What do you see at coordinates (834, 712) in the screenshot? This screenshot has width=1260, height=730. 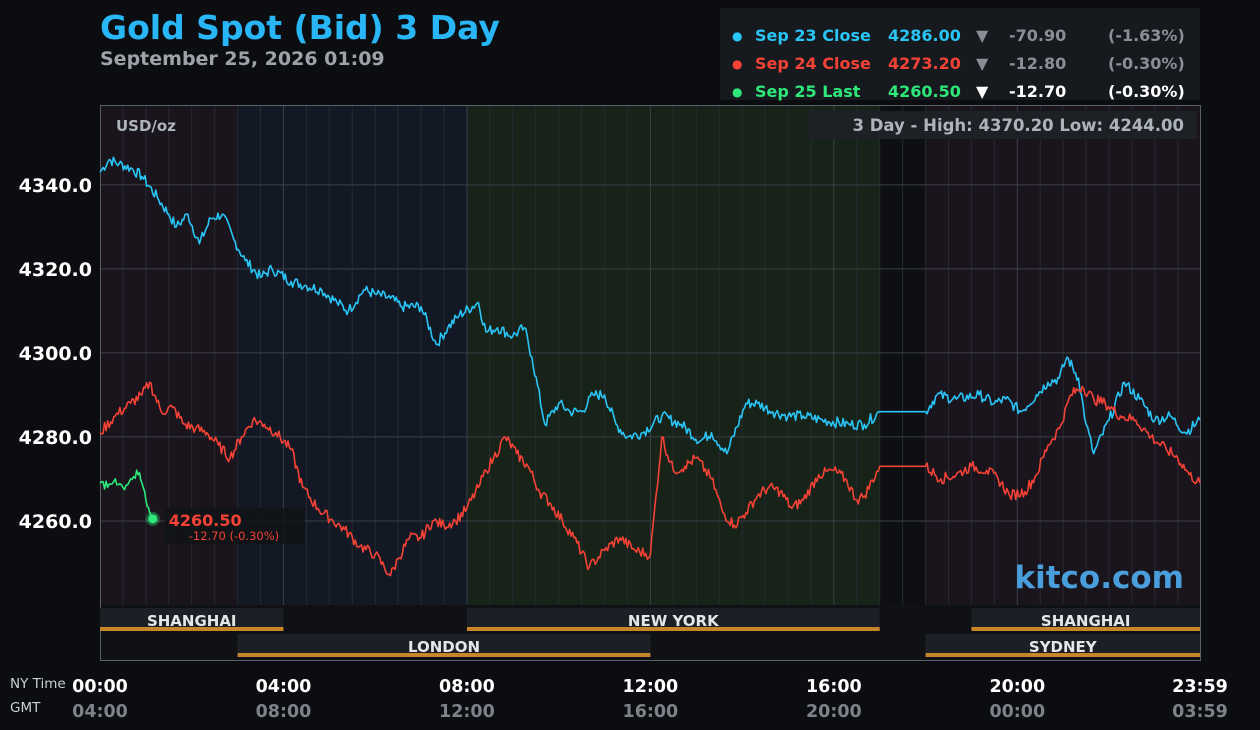 I see `x-tick-label-gmt: 20:00` at bounding box center [834, 712].